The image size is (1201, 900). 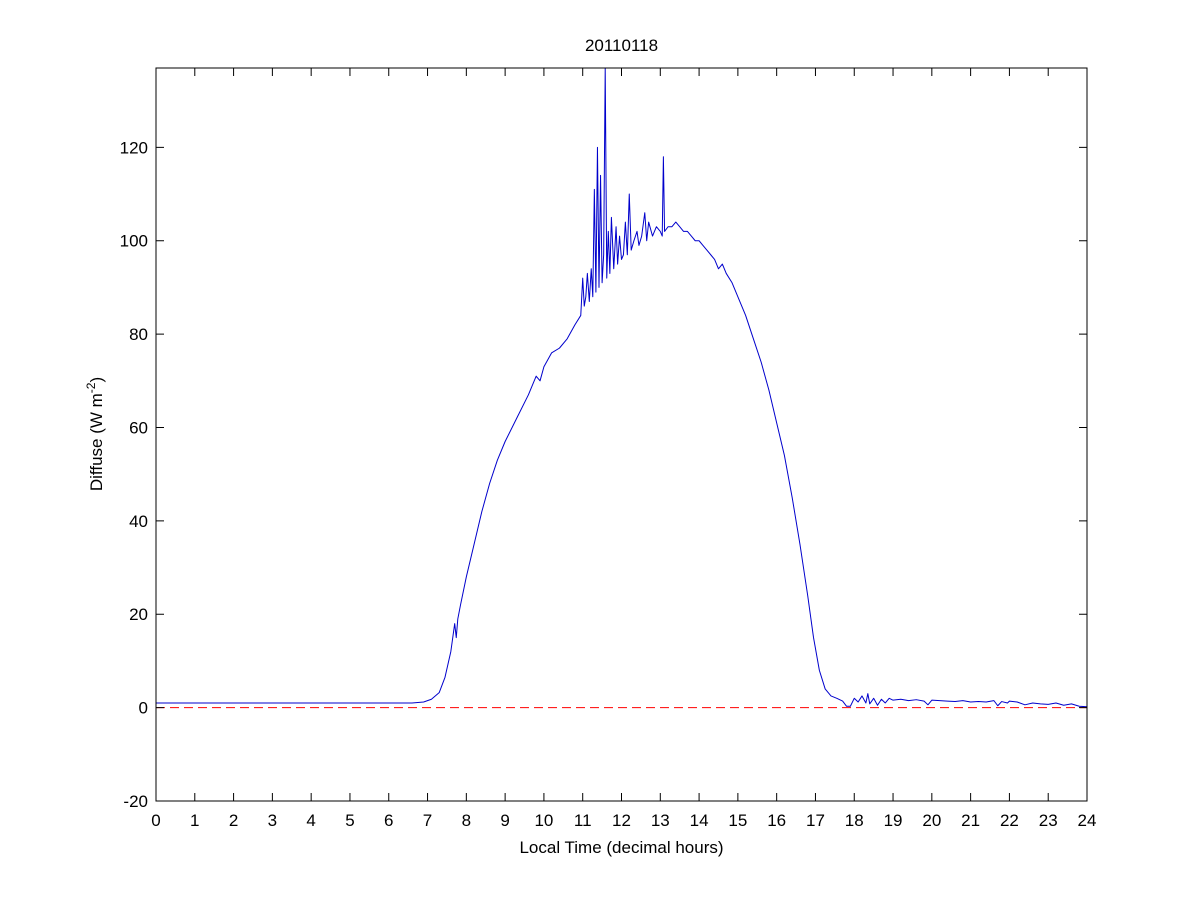 I want to click on x-tick-label: 14, so click(x=699, y=820).